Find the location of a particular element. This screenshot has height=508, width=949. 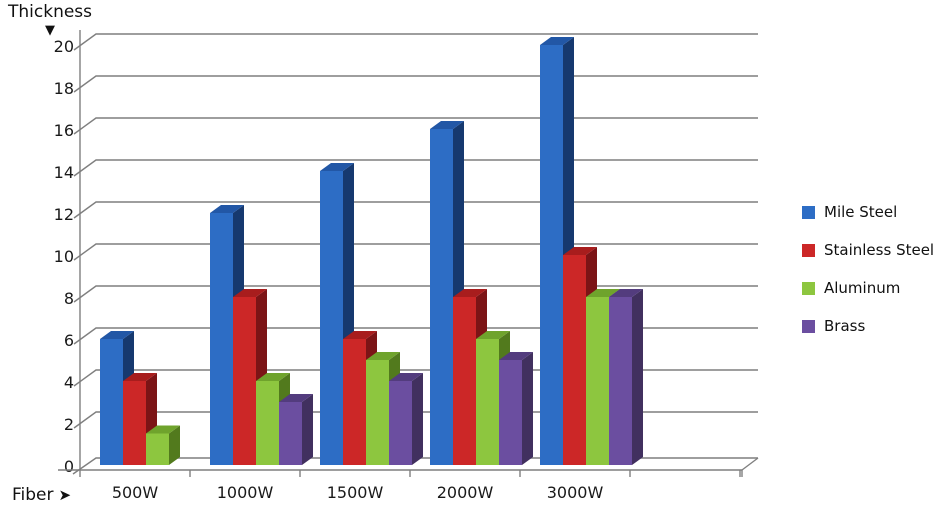

bar-aluminum-2000w is located at coordinates (487, 402).